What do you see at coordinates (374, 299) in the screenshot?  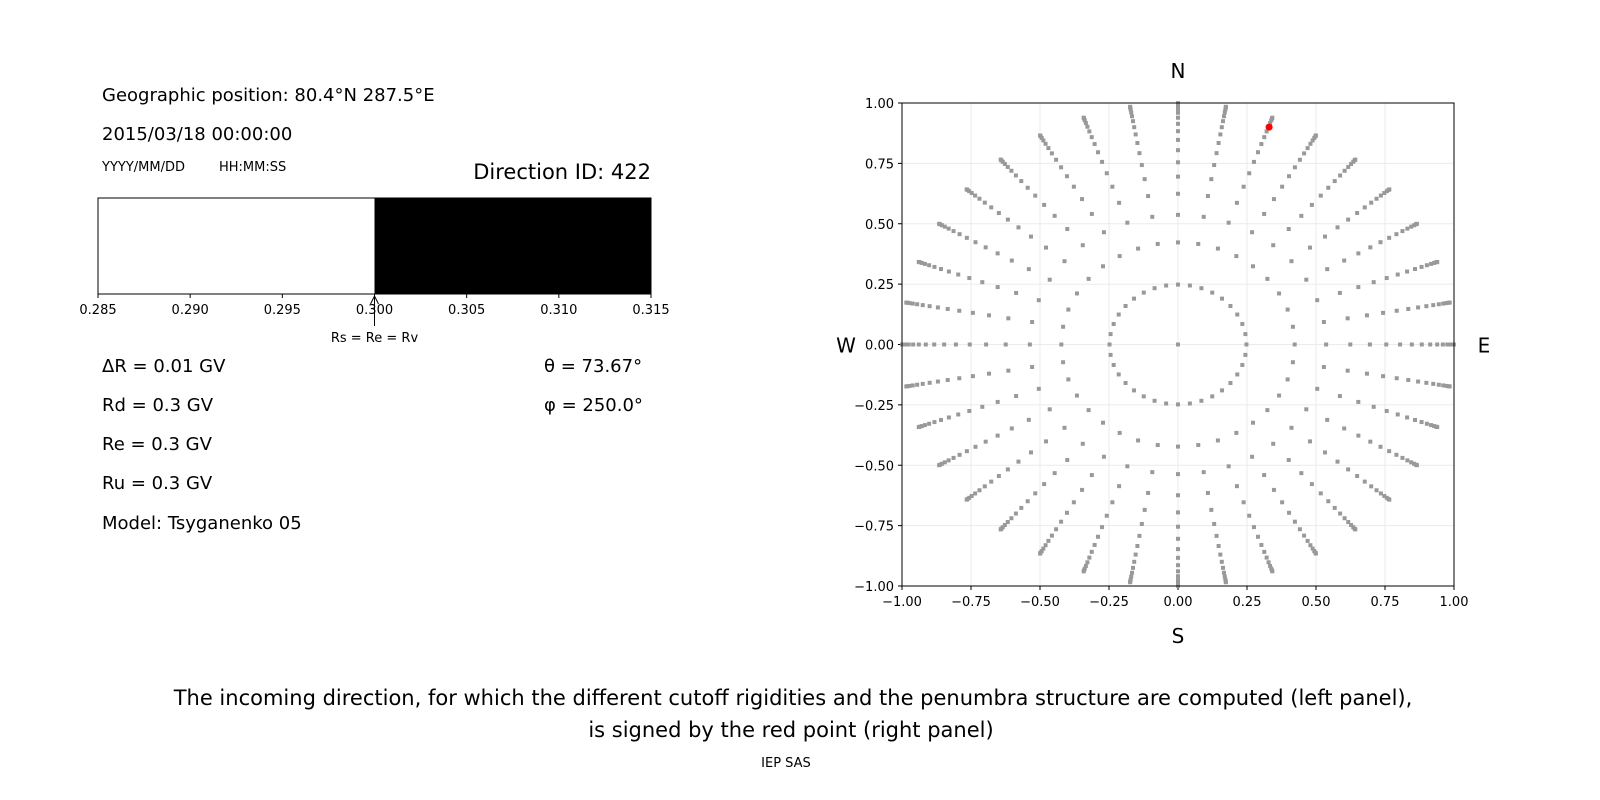 I see `arrow-head` at bounding box center [374, 299].